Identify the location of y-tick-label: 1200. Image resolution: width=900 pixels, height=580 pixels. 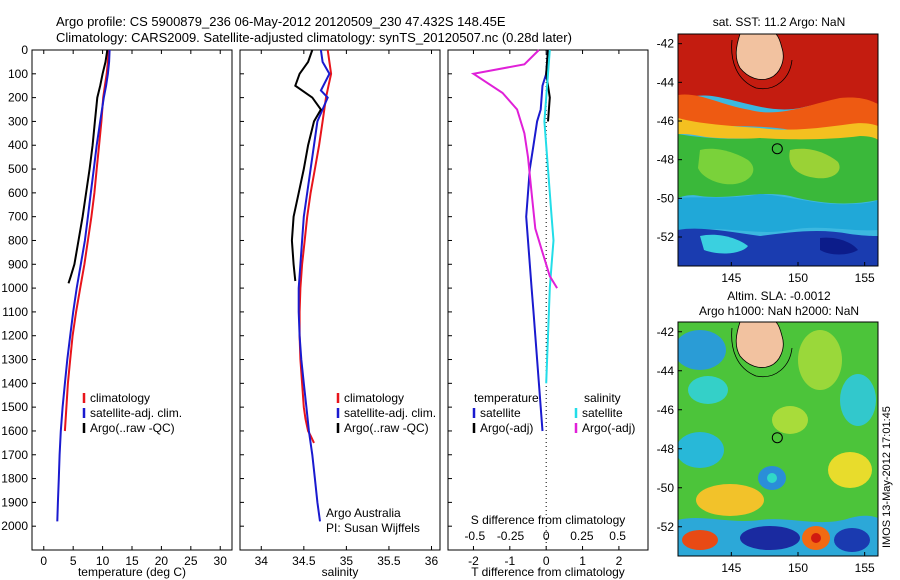
(14, 336).